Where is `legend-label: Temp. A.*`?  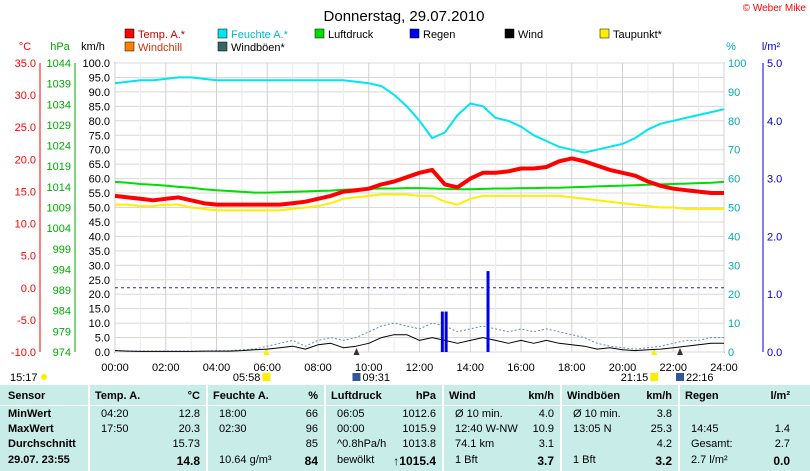
legend-label: Temp. A.* is located at coordinates (162, 35).